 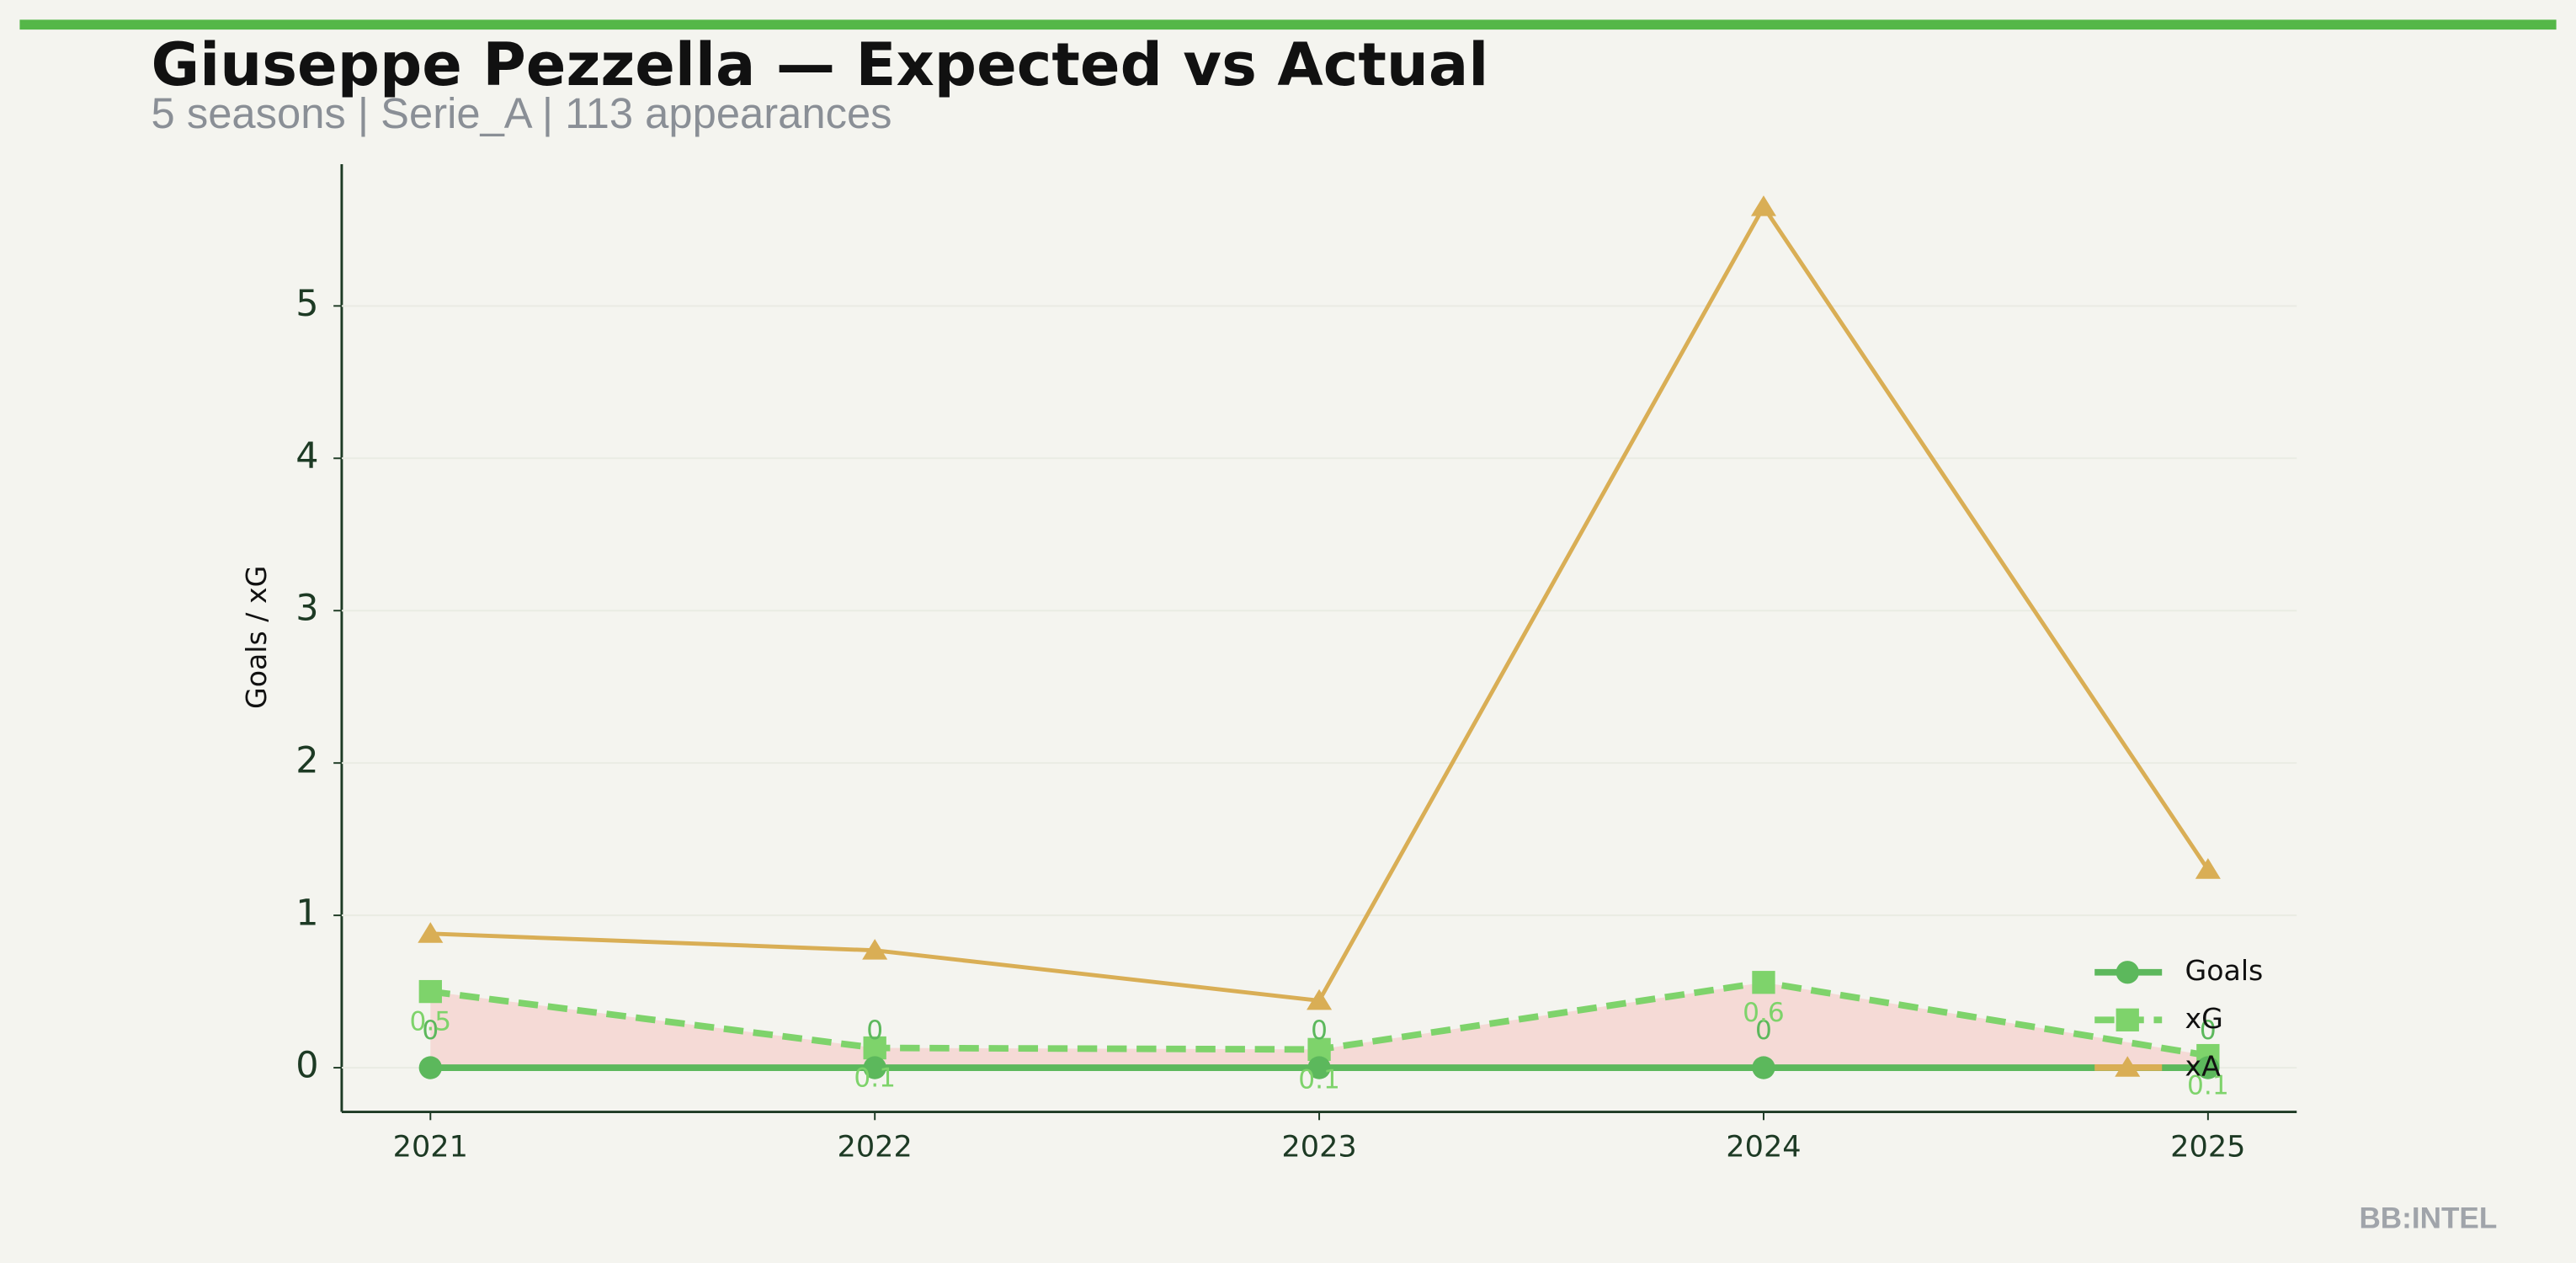 What do you see at coordinates (1764, 1146) in the screenshot?
I see `x-tick-label: 2024` at bounding box center [1764, 1146].